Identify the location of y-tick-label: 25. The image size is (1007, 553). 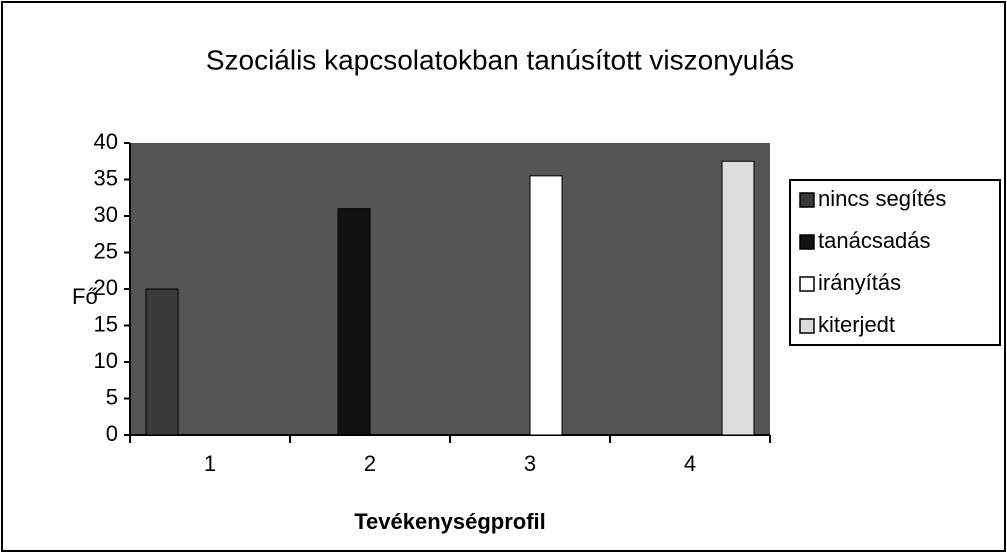
(106, 250).